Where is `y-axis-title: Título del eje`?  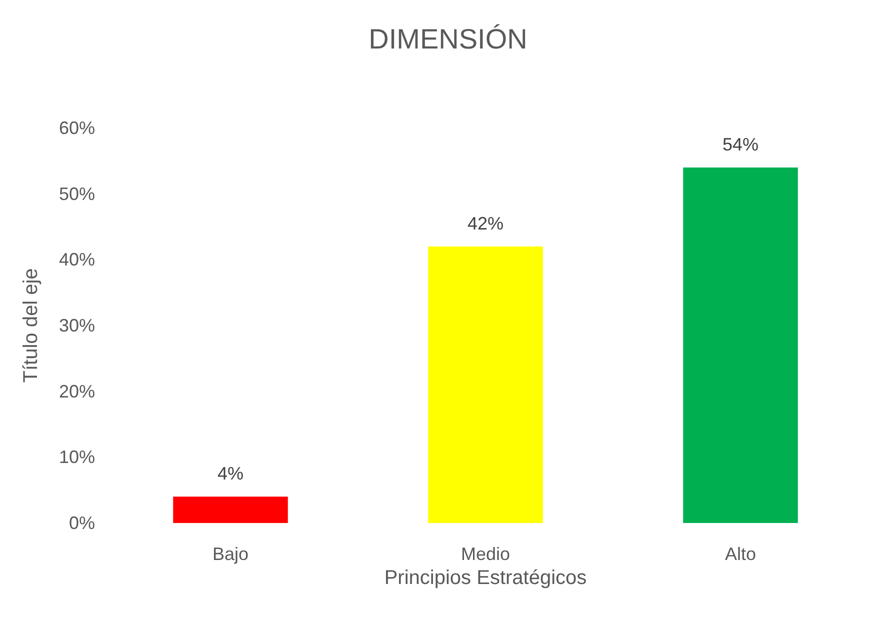
y-axis-title: Título del eje is located at coordinates (31, 325).